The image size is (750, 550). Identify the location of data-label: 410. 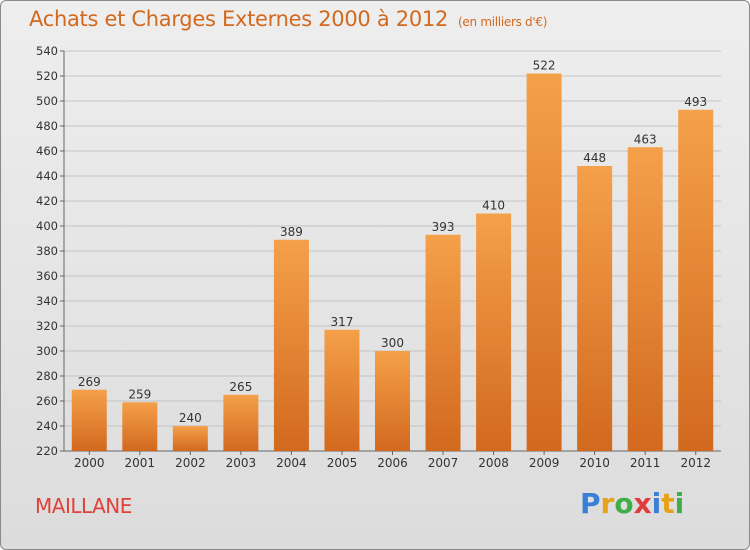
(493, 206).